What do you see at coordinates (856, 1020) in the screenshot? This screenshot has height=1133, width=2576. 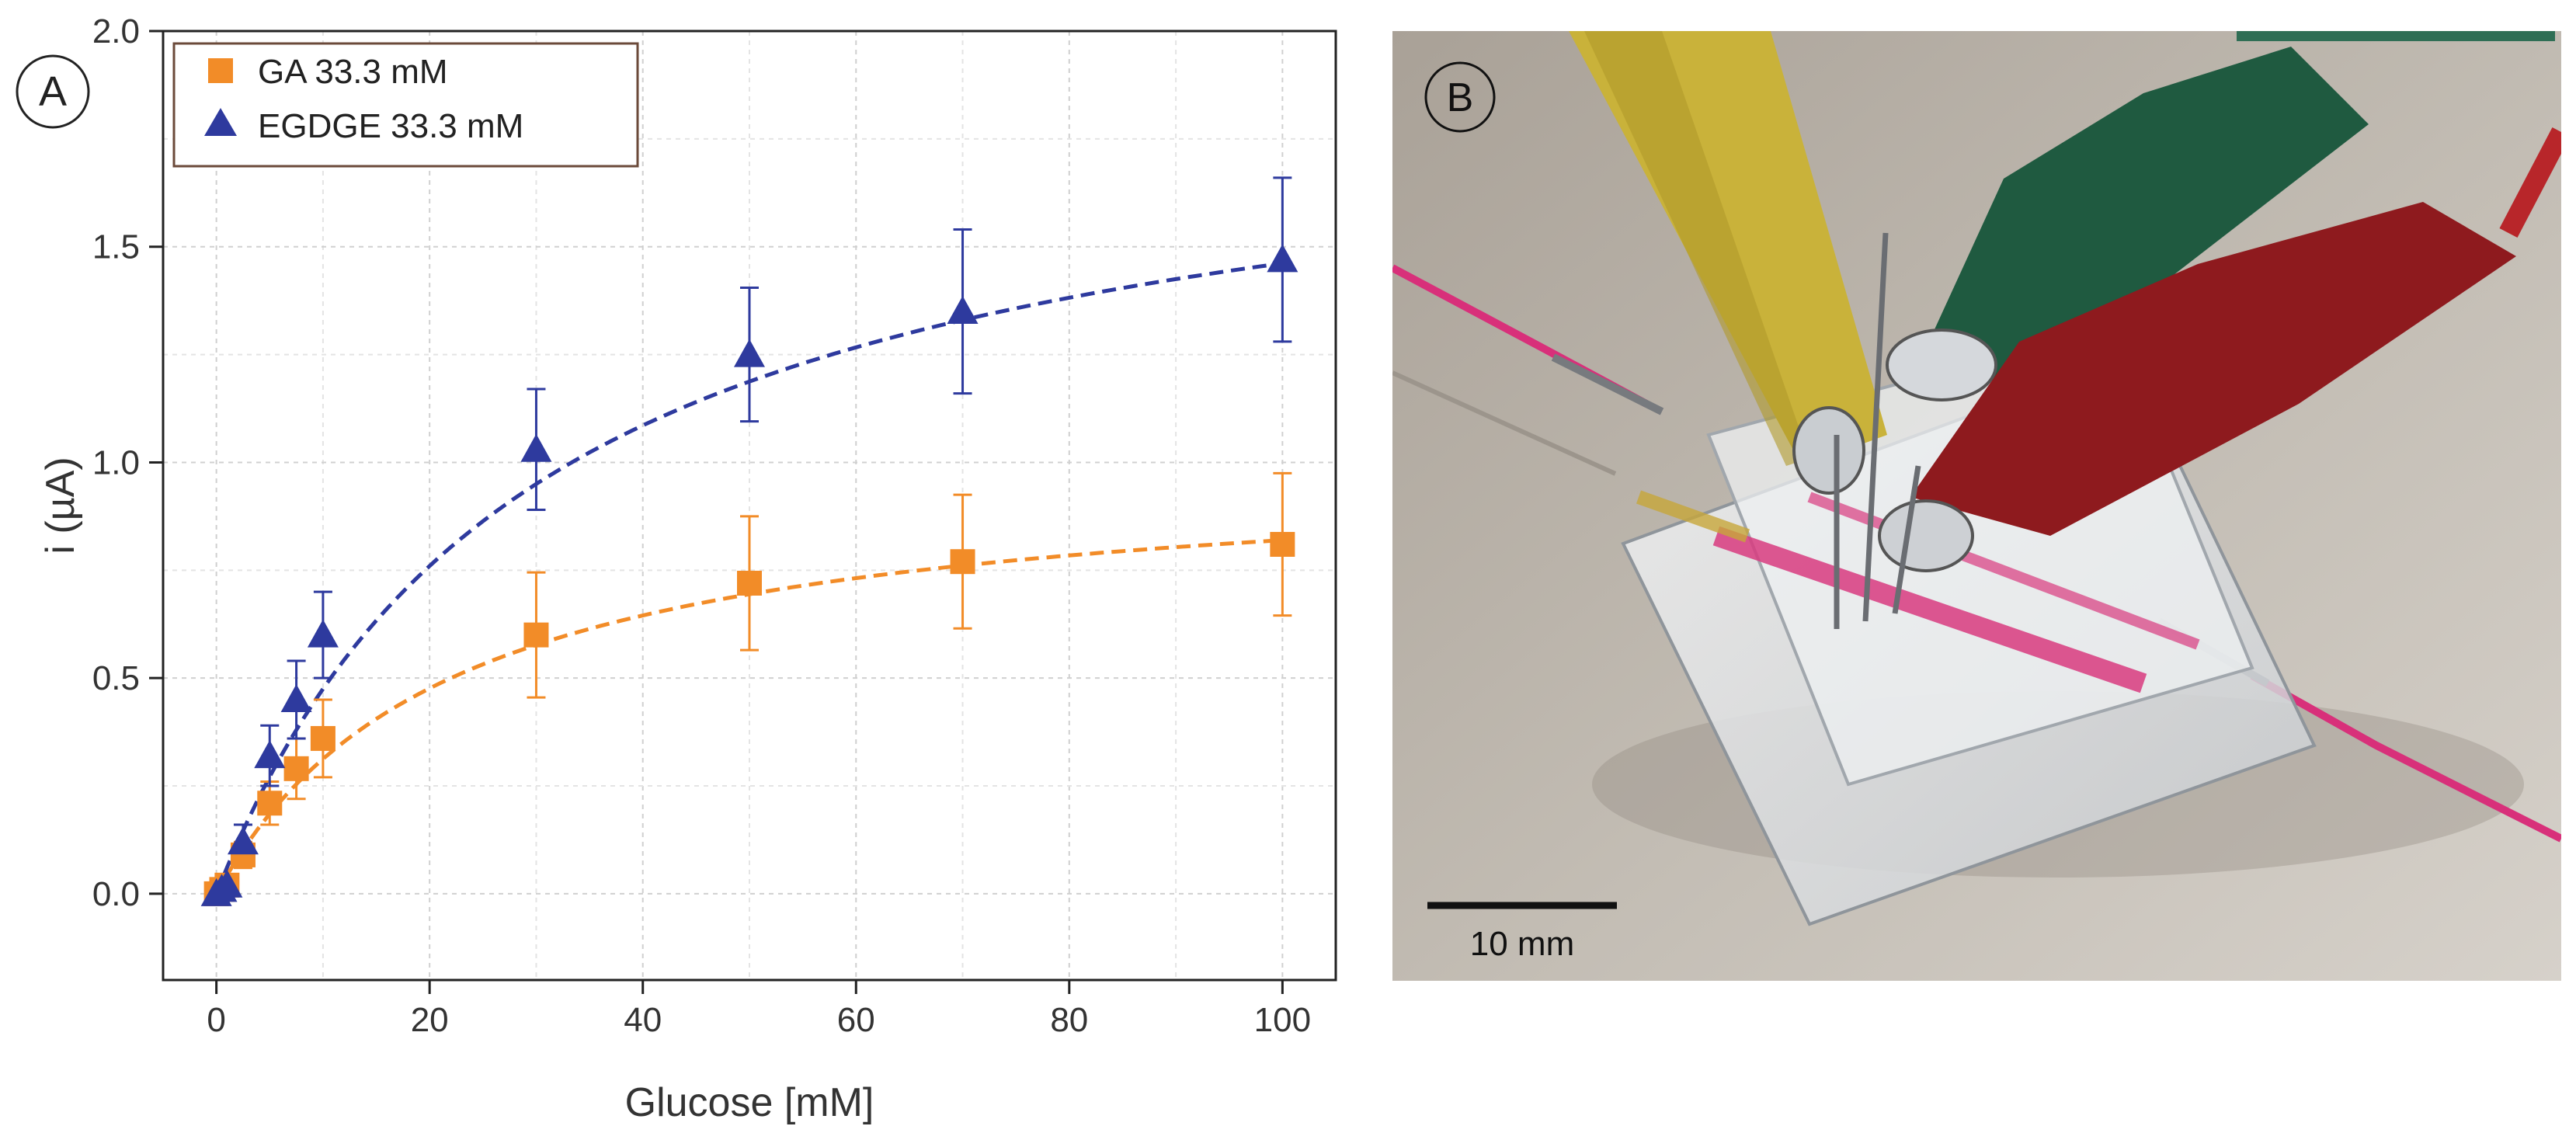 I see `x-tick-label: 60` at bounding box center [856, 1020].